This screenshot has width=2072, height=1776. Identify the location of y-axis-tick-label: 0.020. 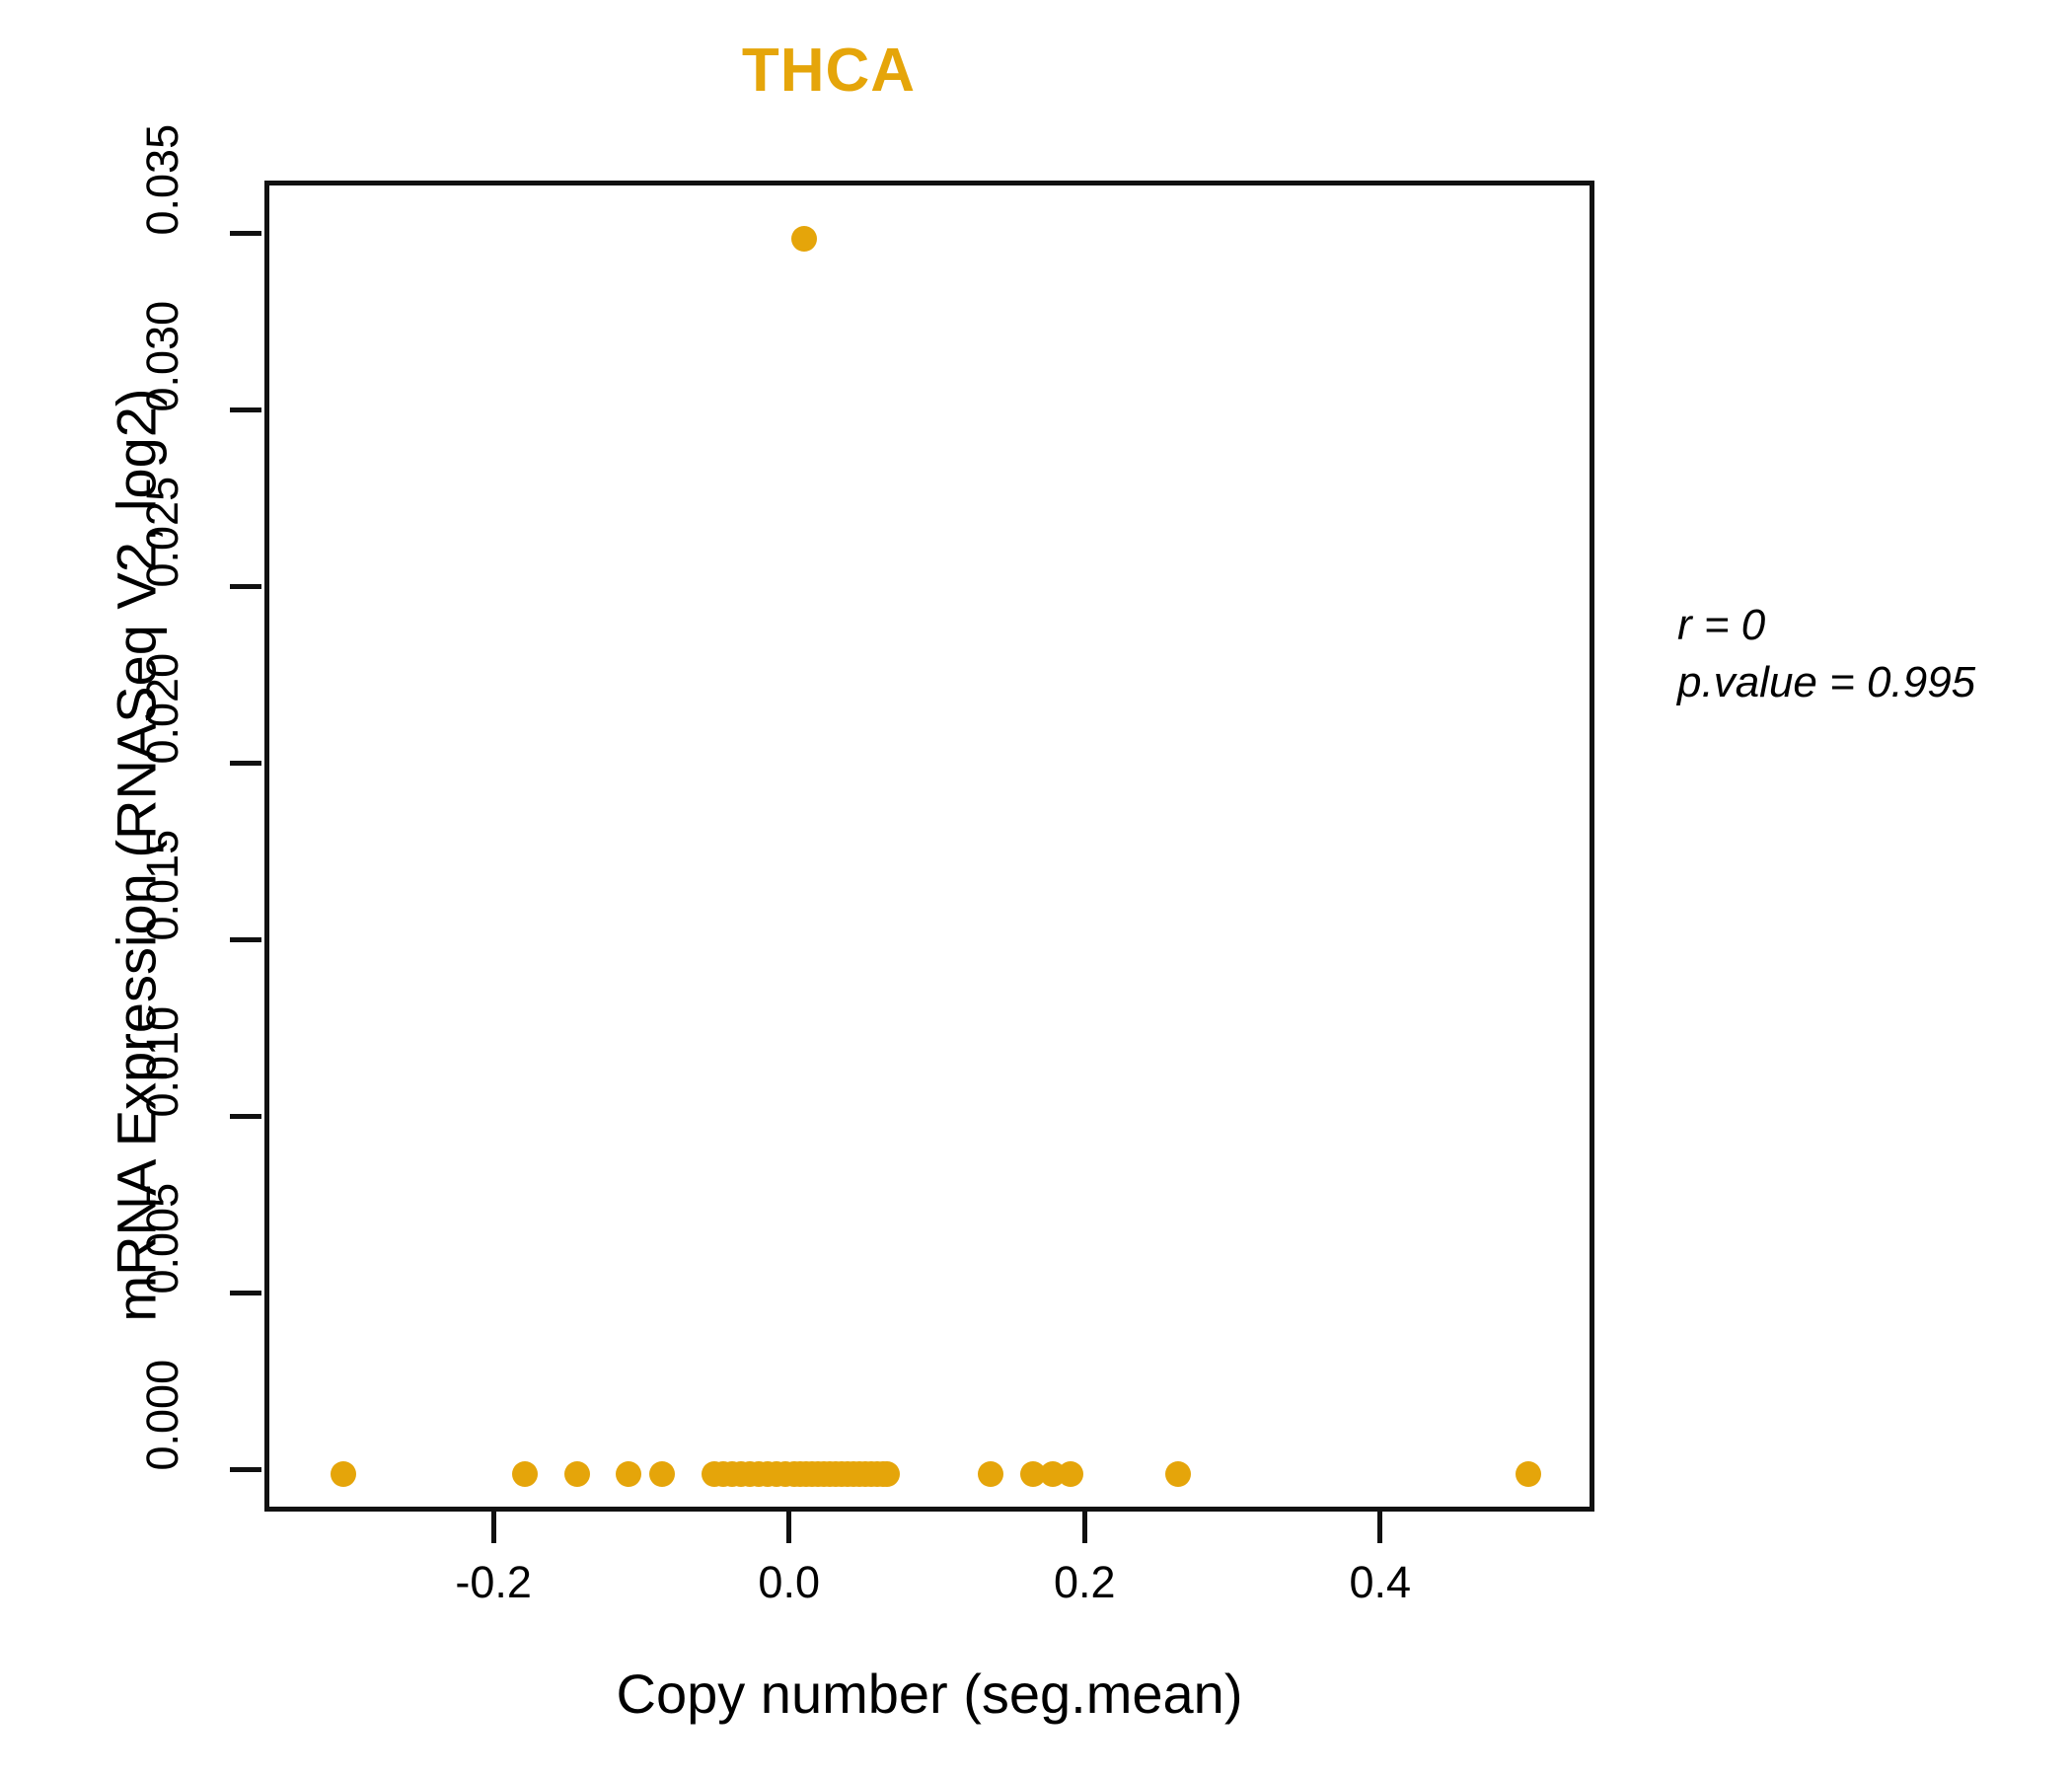
(162, 709).